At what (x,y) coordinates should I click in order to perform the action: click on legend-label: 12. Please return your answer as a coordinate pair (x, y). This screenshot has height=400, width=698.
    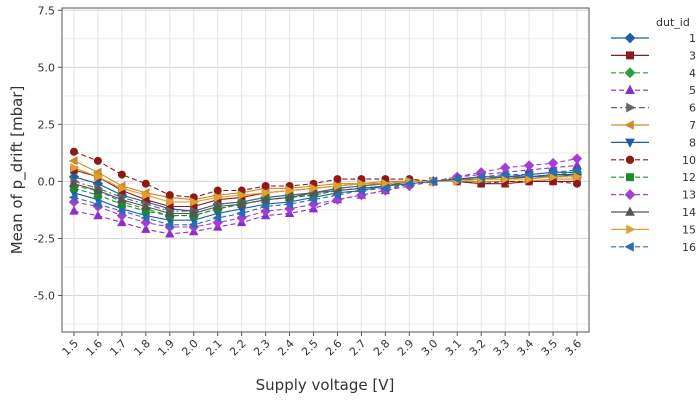
    Looking at the image, I should click on (689, 177).